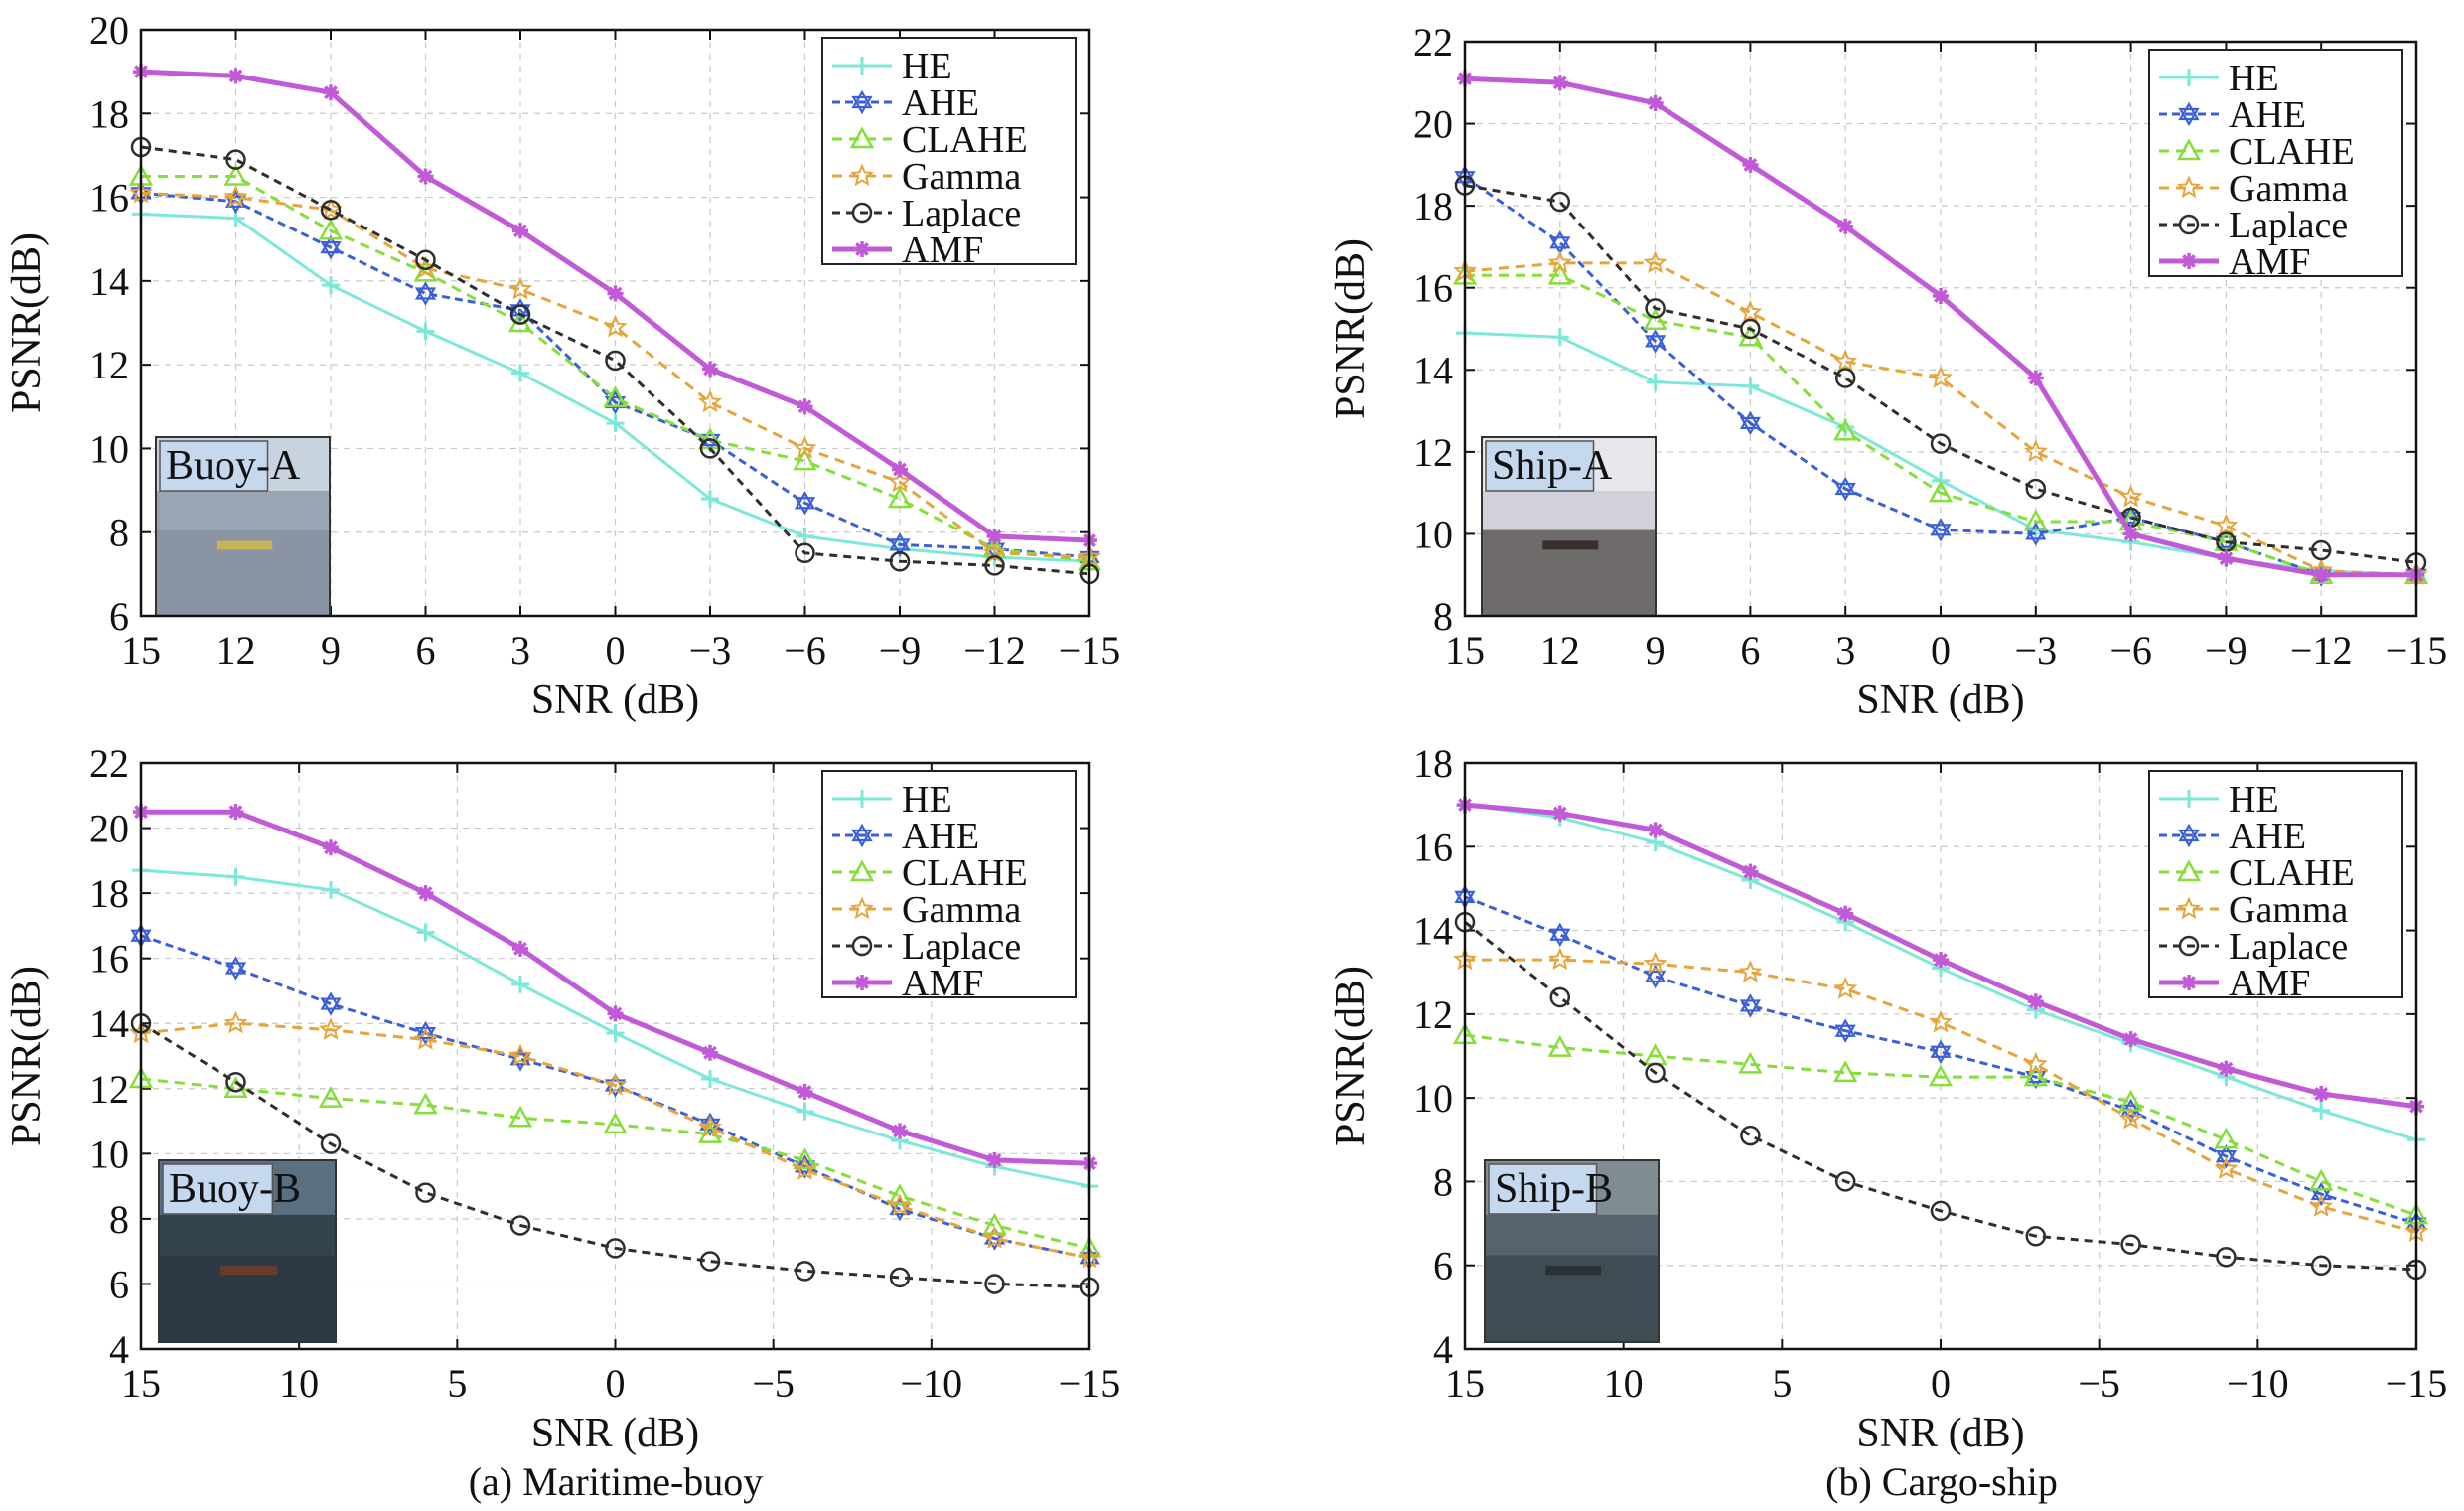 This screenshot has width=2464, height=1511. What do you see at coordinates (1433, 288) in the screenshot?
I see `y-tick-label: 16` at bounding box center [1433, 288].